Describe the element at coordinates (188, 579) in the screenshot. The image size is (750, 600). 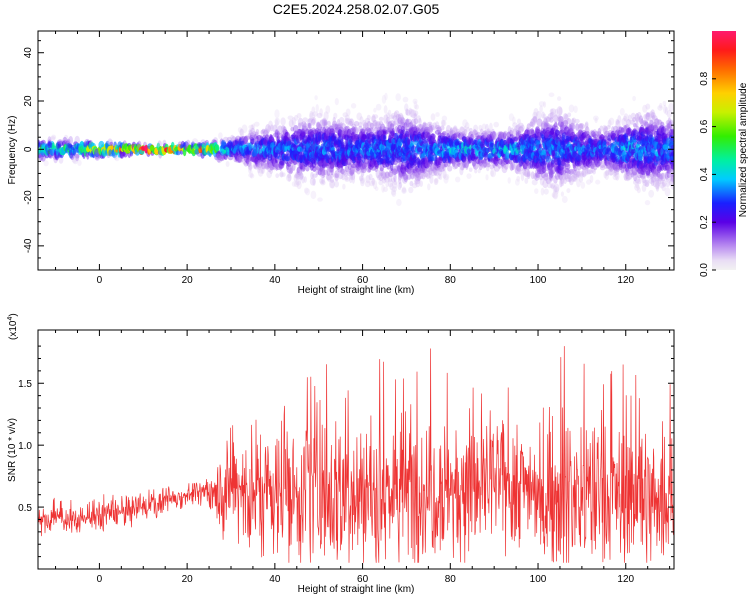
I see `x-tick-label: 20` at that location.